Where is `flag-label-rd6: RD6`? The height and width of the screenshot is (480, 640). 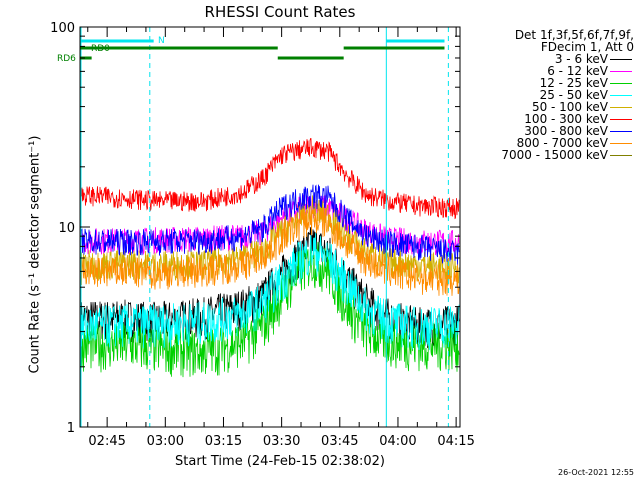
flag-label-rd6: RD6 is located at coordinates (66, 59).